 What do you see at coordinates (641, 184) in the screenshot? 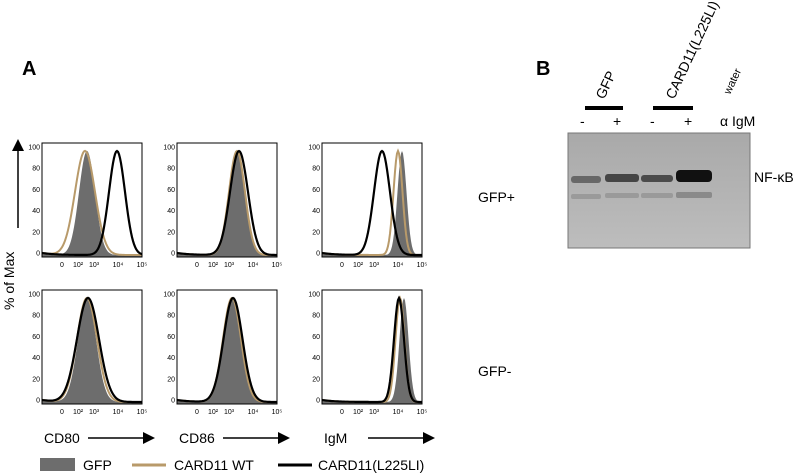
I see `gel-bands` at bounding box center [641, 184].